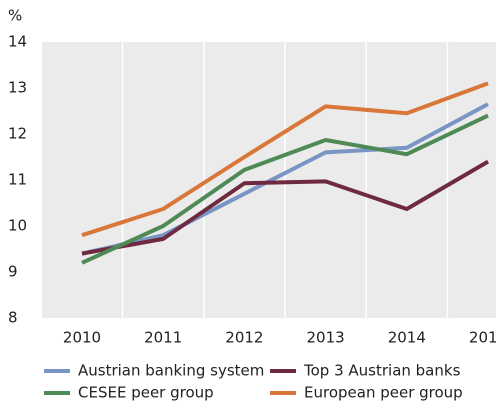  I want to click on y-tick-label: 10, so click(17, 226).